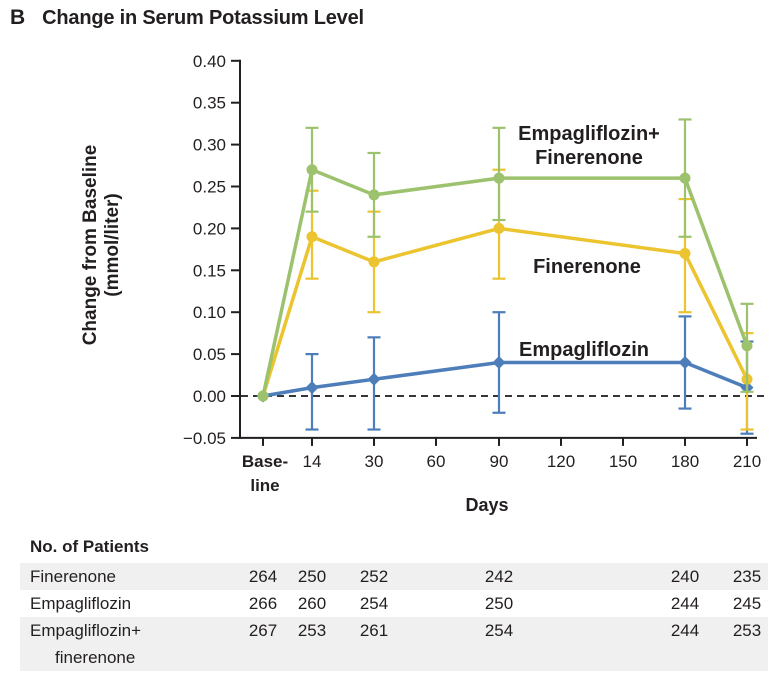 This screenshot has width=780, height=697. What do you see at coordinates (209, 270) in the screenshot?
I see `y-tick-label: 0.15` at bounding box center [209, 270].